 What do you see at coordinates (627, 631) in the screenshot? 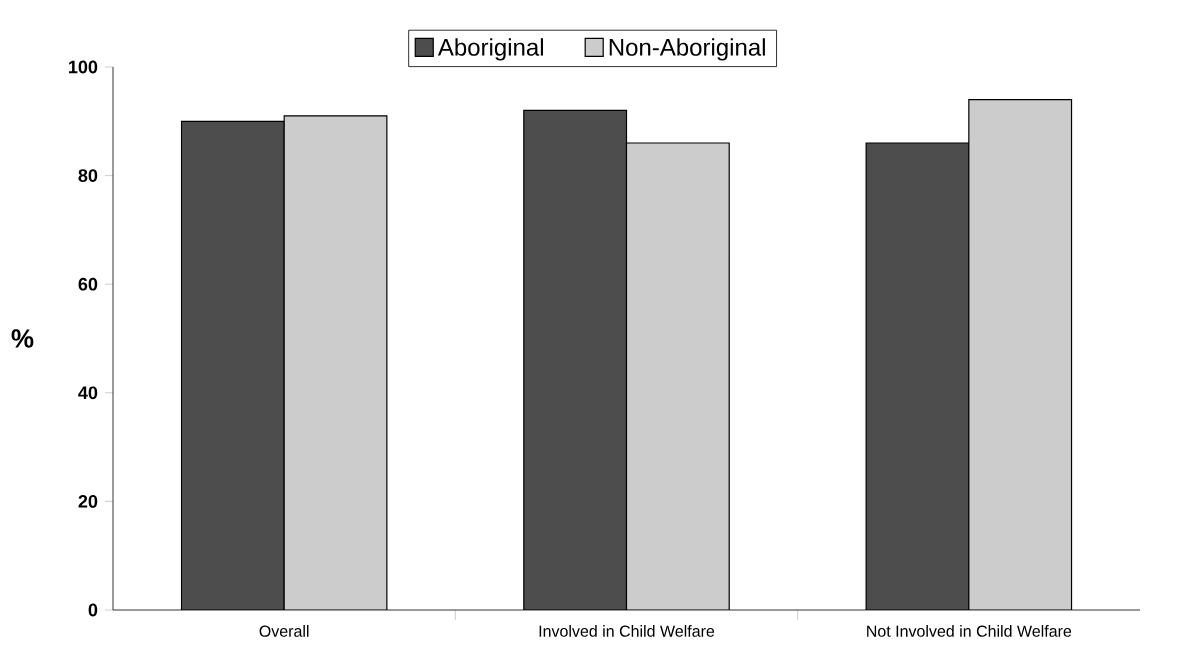
I see `x-tick-label: Involved in Child Welfare` at bounding box center [627, 631].